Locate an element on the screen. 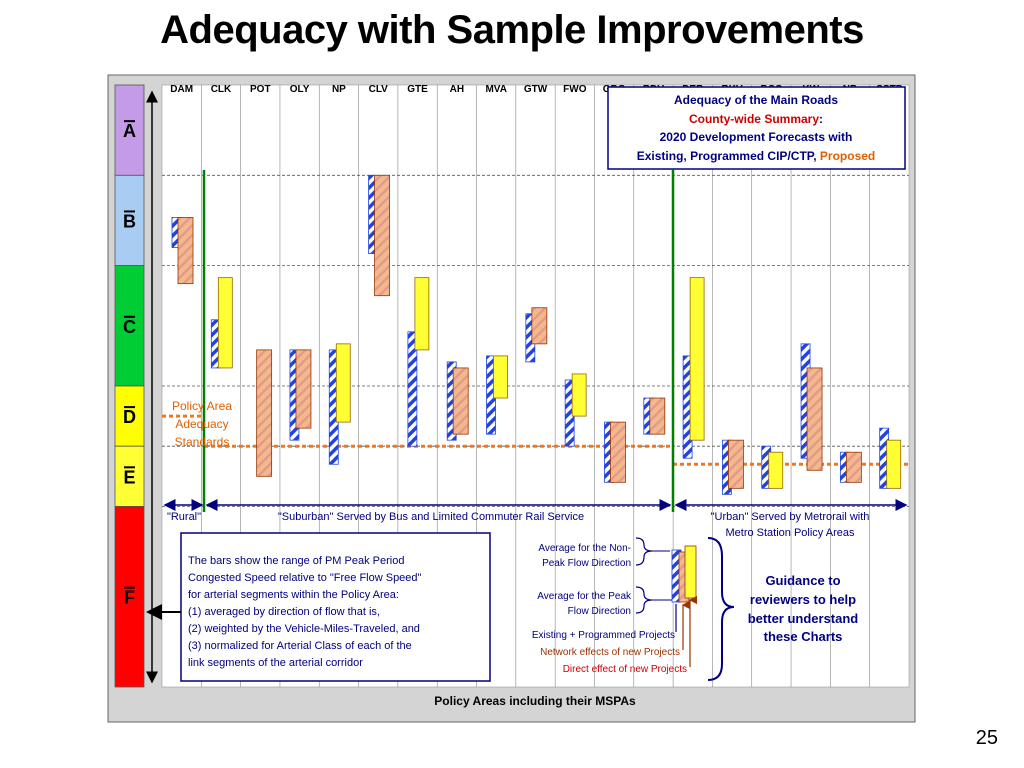  peak-label-2: Flow Direction is located at coordinates (599, 611).